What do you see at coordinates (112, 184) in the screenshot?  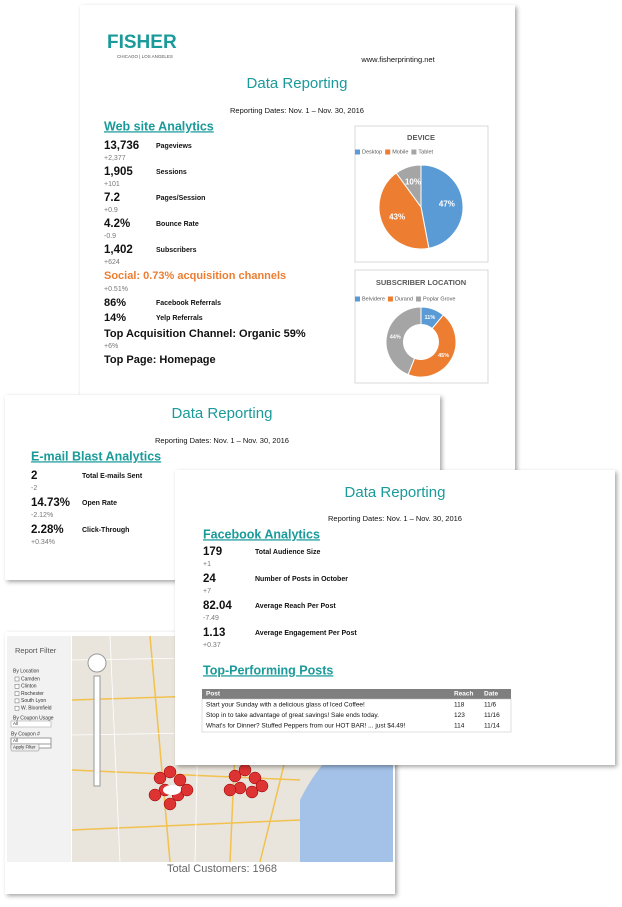 I see `metric-change: +101` at bounding box center [112, 184].